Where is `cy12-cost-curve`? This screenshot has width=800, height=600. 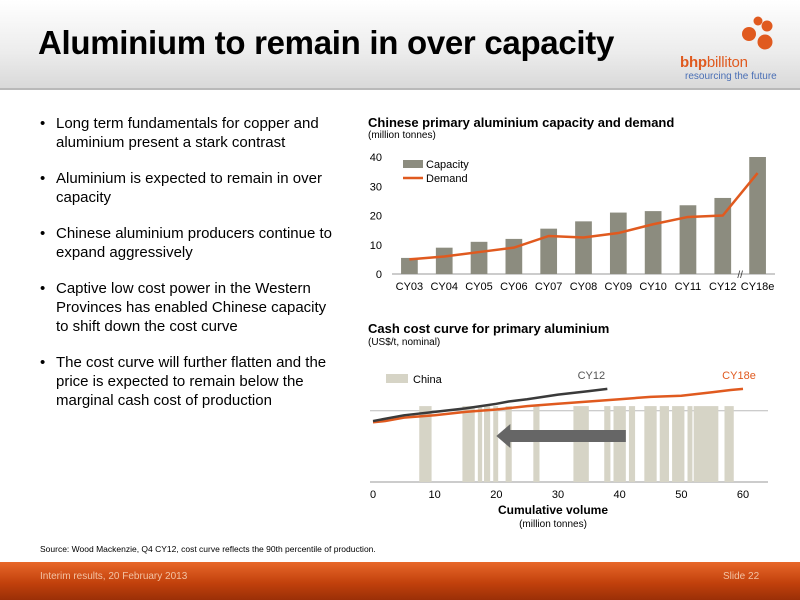
cy12-cost-curve is located at coordinates (490, 405).